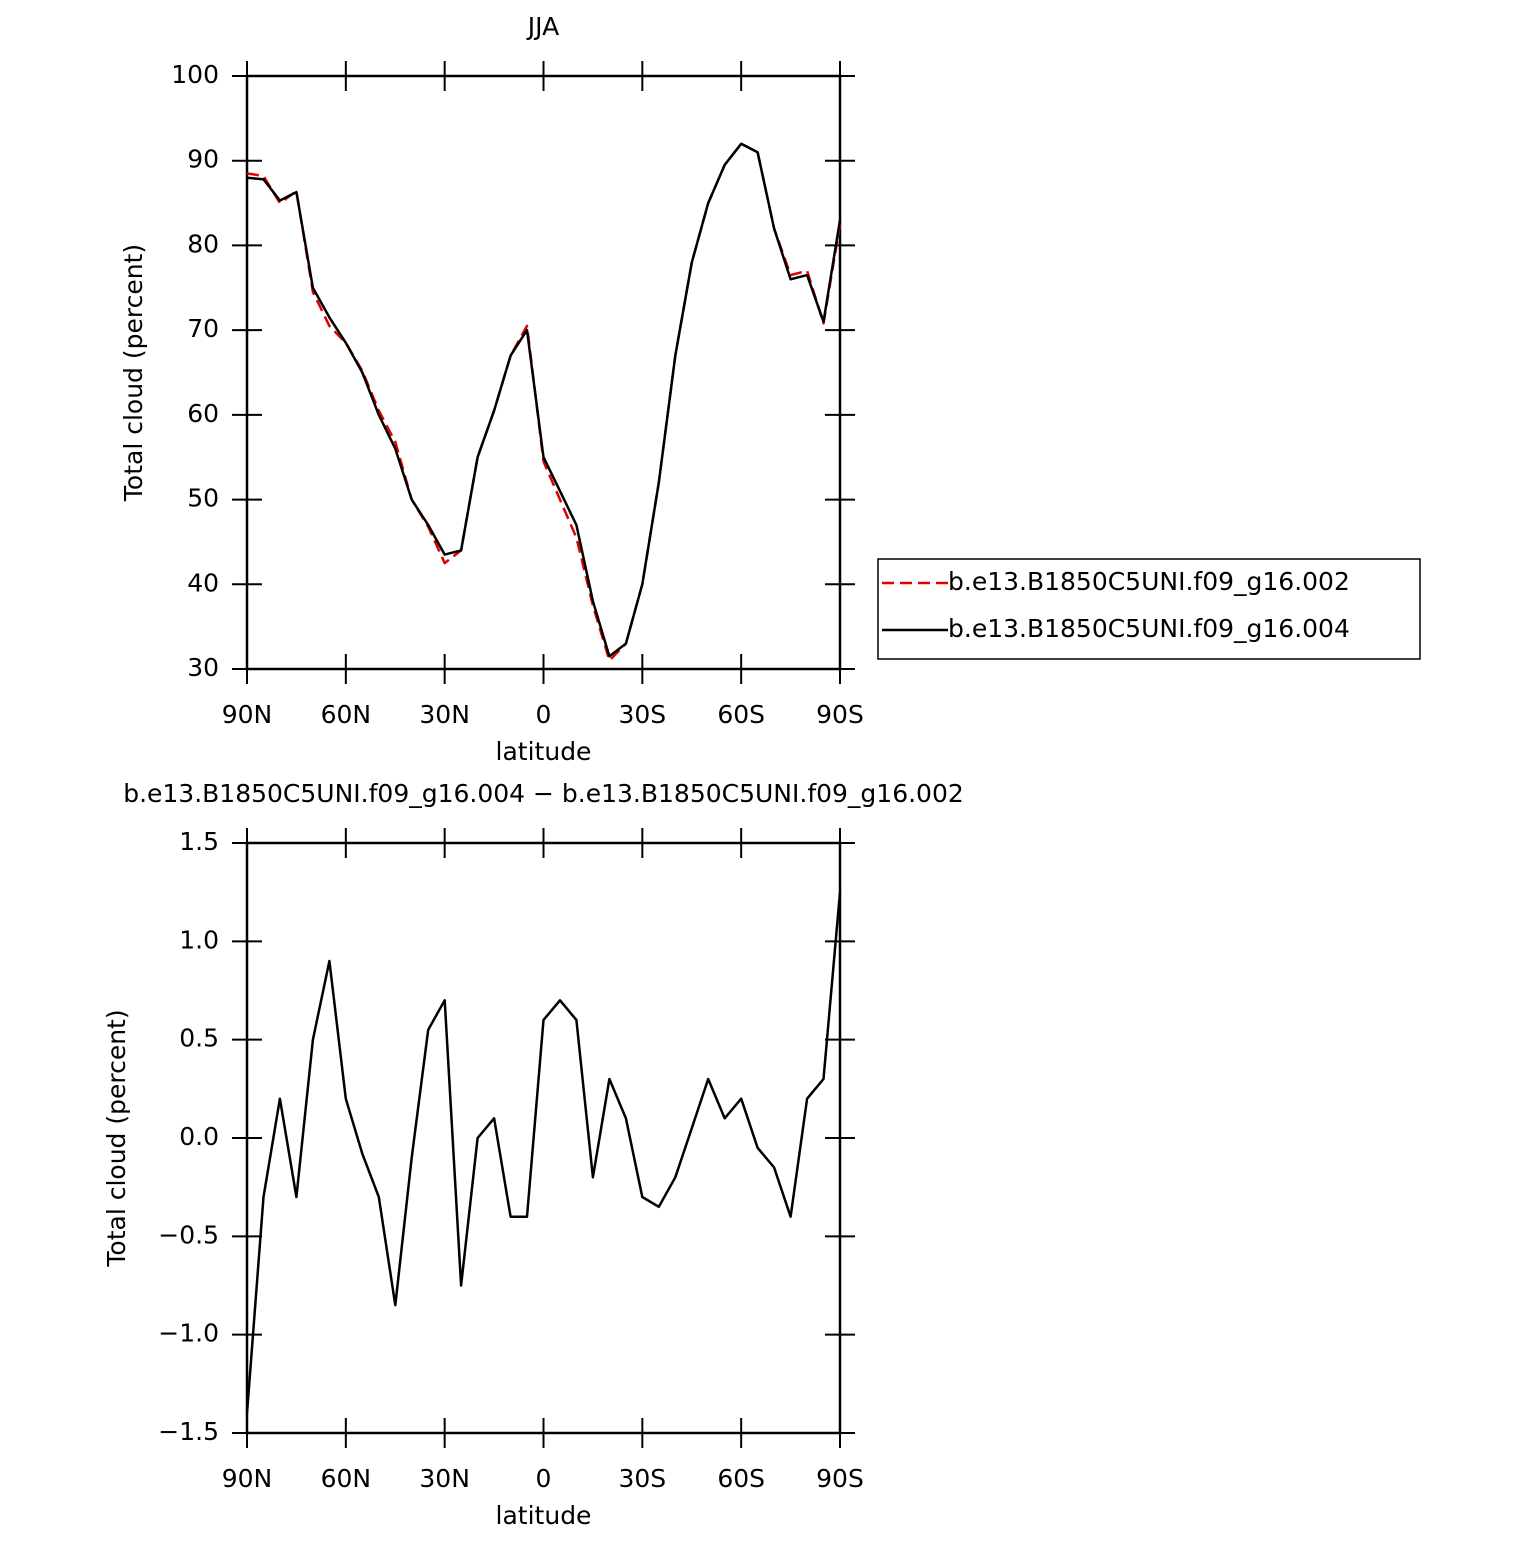 The image size is (1530, 1541). What do you see at coordinates (188, 1431) in the screenshot?
I see `y-tick-label: −1.5` at bounding box center [188, 1431].